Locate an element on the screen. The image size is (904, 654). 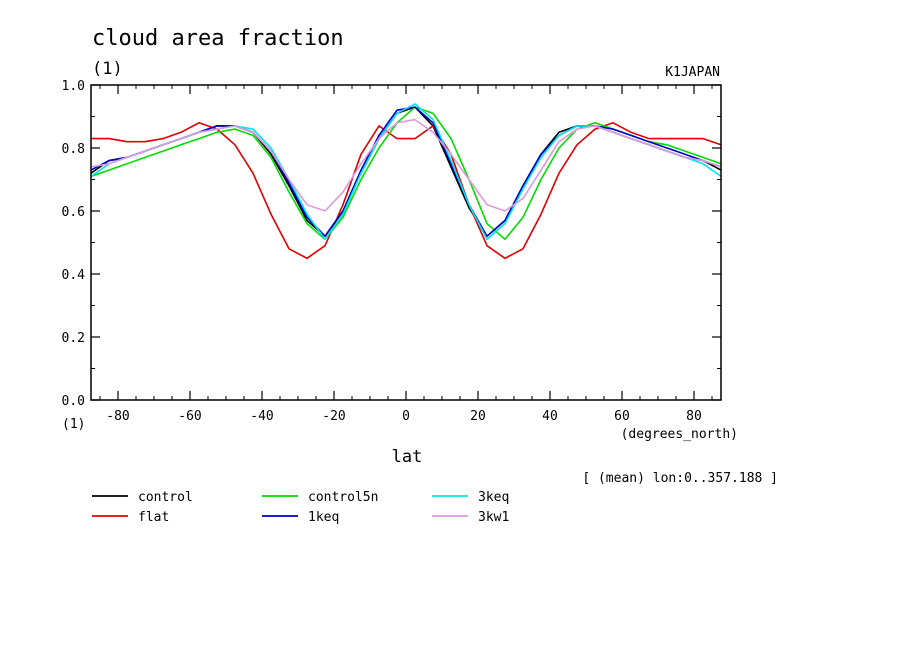
x-tick-label: -60 is located at coordinates (189, 416).